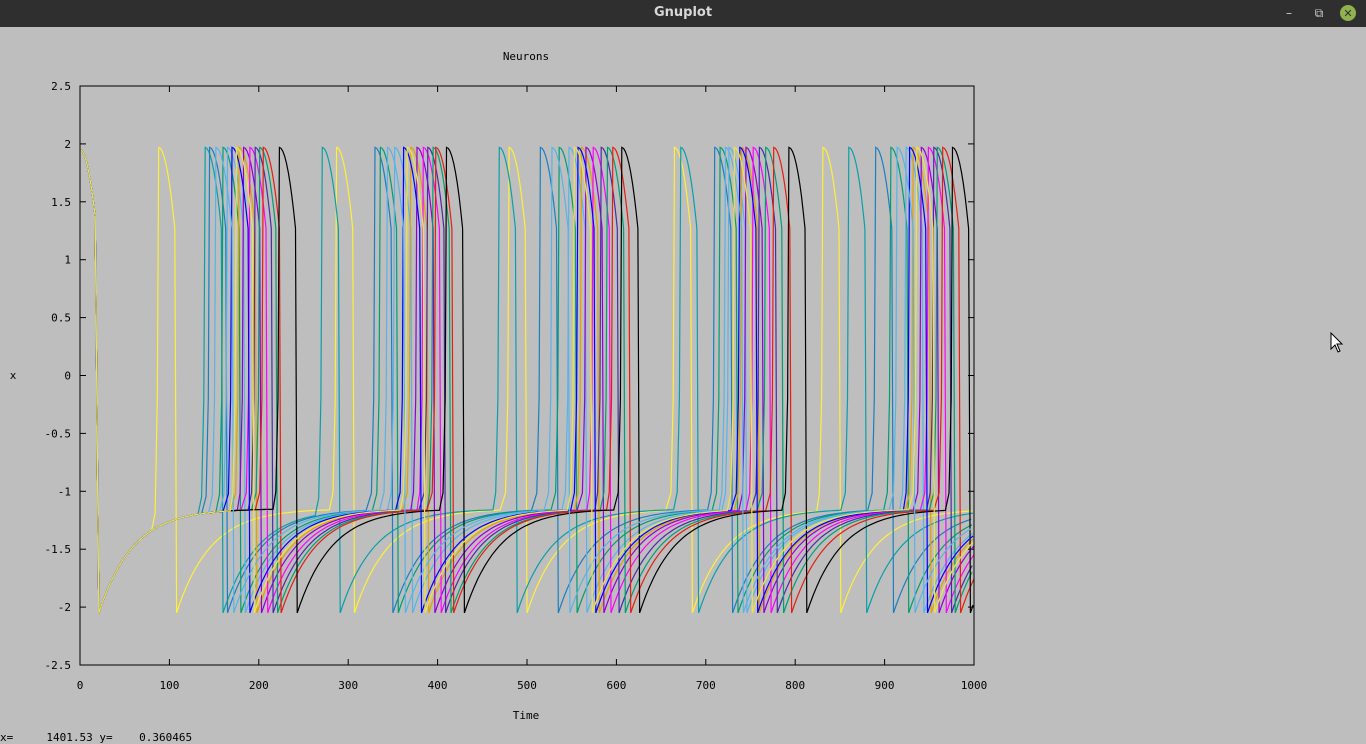  I want to click on x-tick-label: 800, so click(795, 685).